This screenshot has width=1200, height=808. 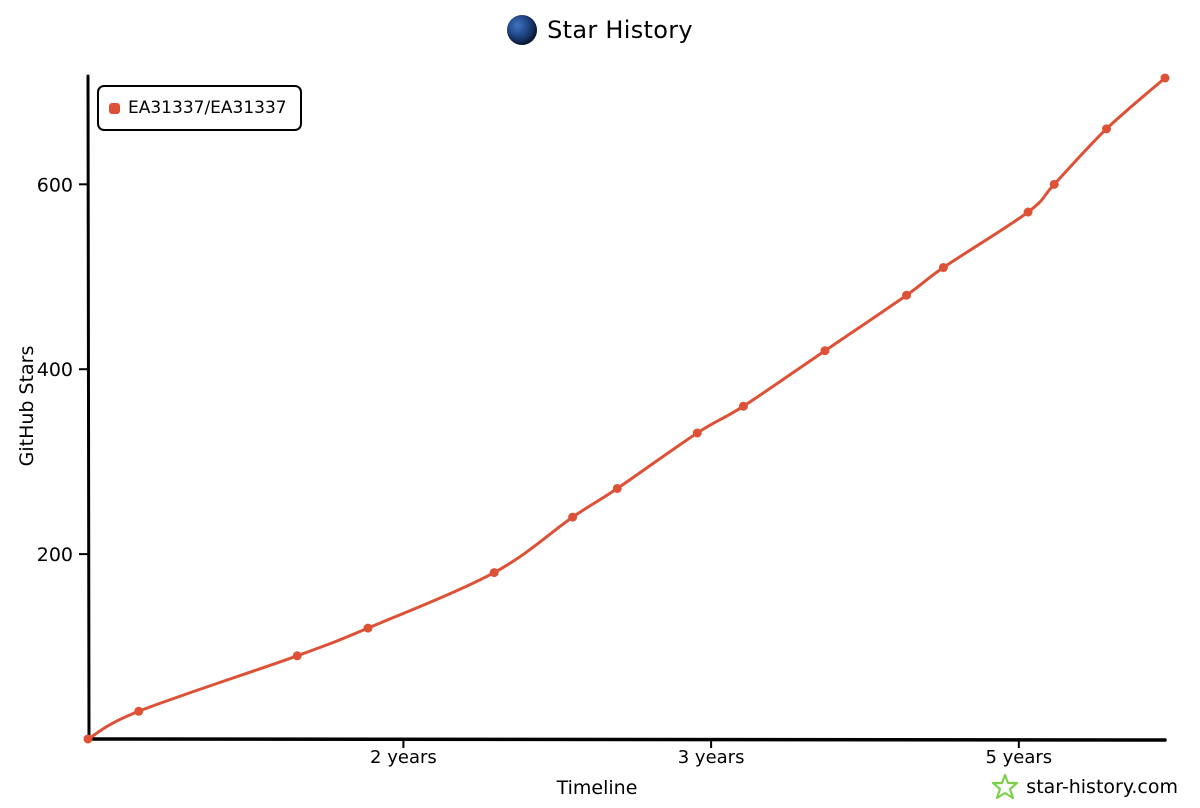 I want to click on legend-label: EA31337/EA31337, so click(x=207, y=108).